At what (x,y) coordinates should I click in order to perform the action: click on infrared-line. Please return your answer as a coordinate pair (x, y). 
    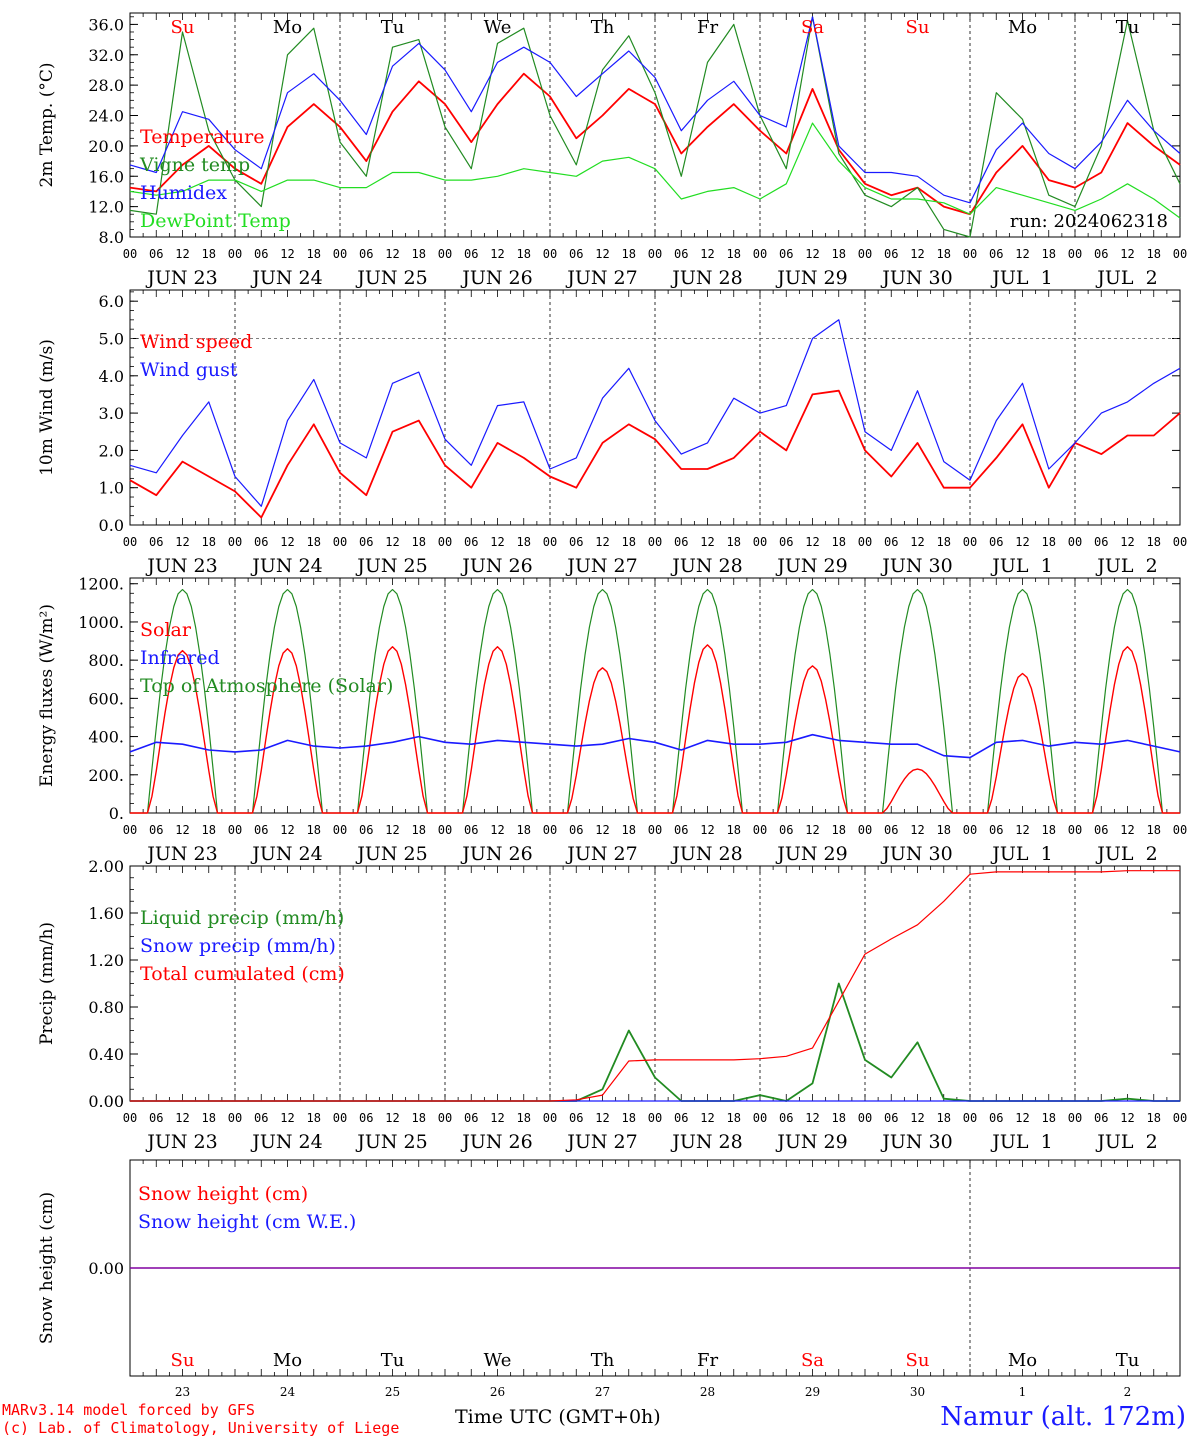
    Looking at the image, I should click on (655, 746).